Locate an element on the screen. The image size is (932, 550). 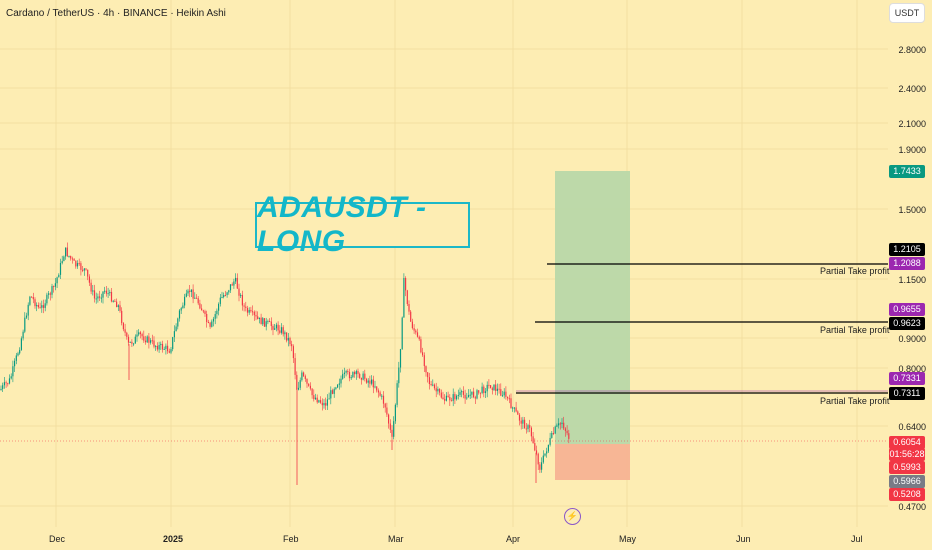
chart-title-box: ADAUSDT - LONG is located at coordinates (362, 224).